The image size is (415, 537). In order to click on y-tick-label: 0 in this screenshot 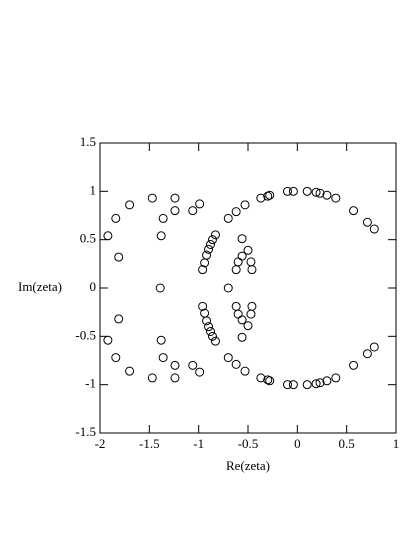, I will do `click(93, 286)`.